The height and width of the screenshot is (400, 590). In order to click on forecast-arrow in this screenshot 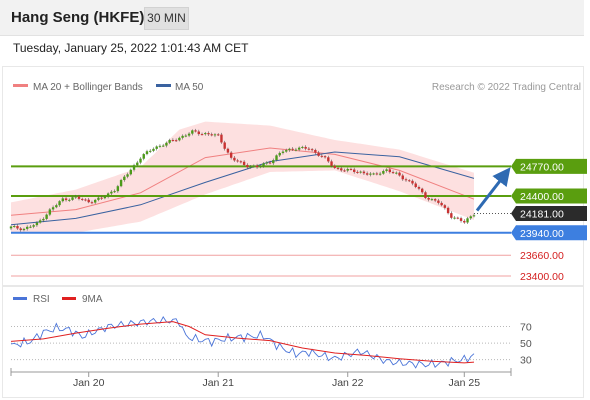, I will do `click(493, 189)`.